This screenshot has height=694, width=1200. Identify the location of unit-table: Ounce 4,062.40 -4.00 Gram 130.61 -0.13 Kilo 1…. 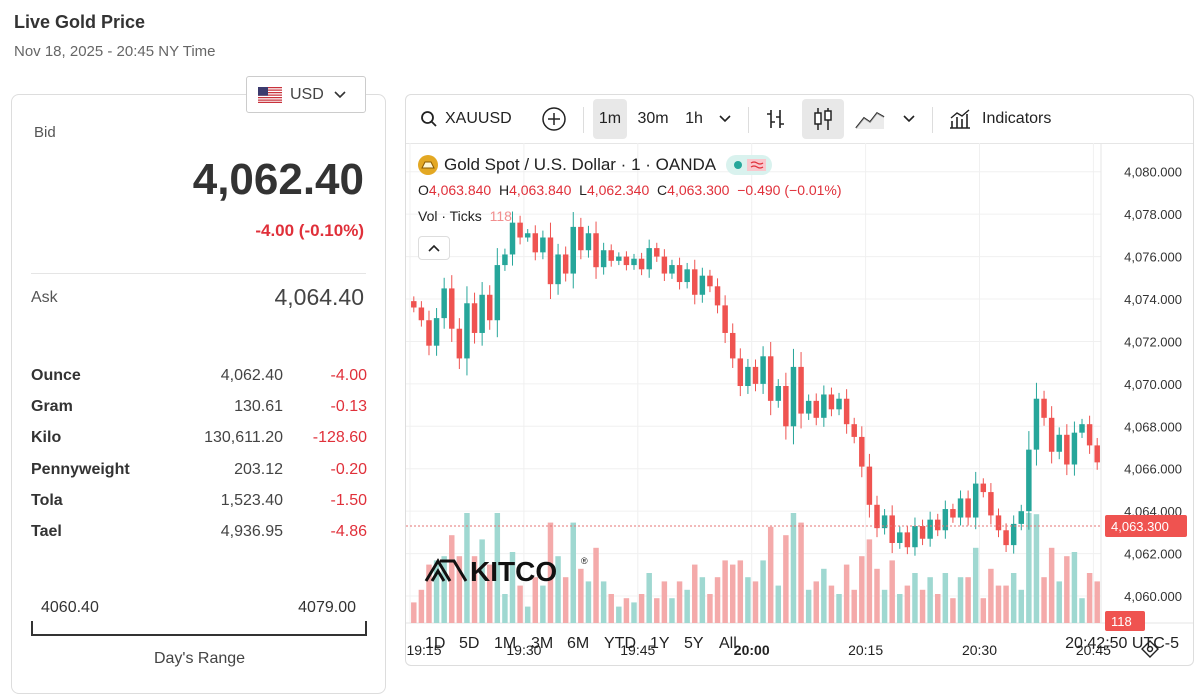
(199, 456).